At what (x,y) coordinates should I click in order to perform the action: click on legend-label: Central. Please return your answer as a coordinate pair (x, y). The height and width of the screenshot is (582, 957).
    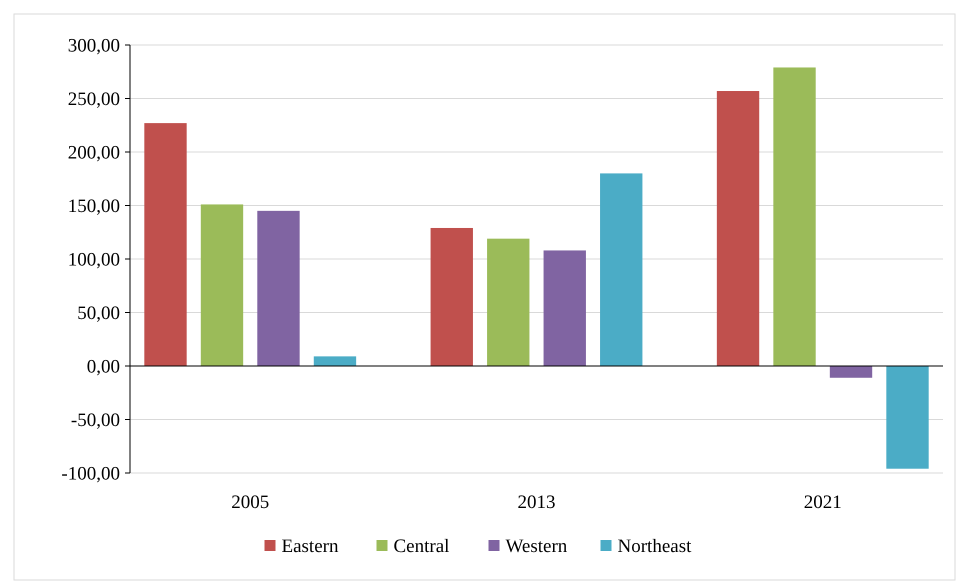
    Looking at the image, I should click on (422, 546).